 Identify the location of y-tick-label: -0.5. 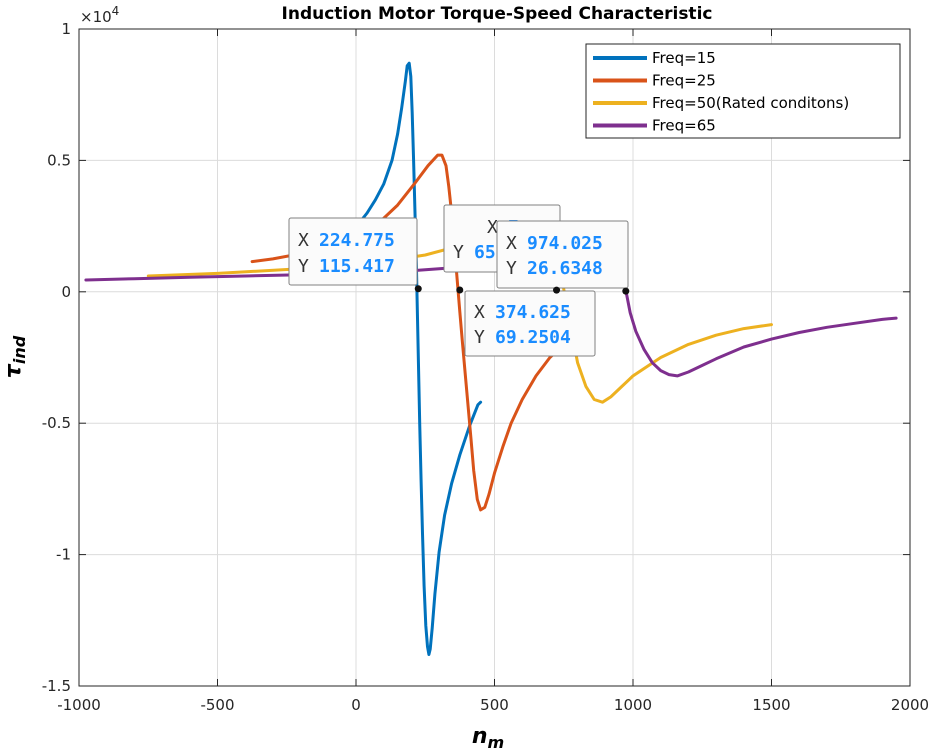
(56, 423).